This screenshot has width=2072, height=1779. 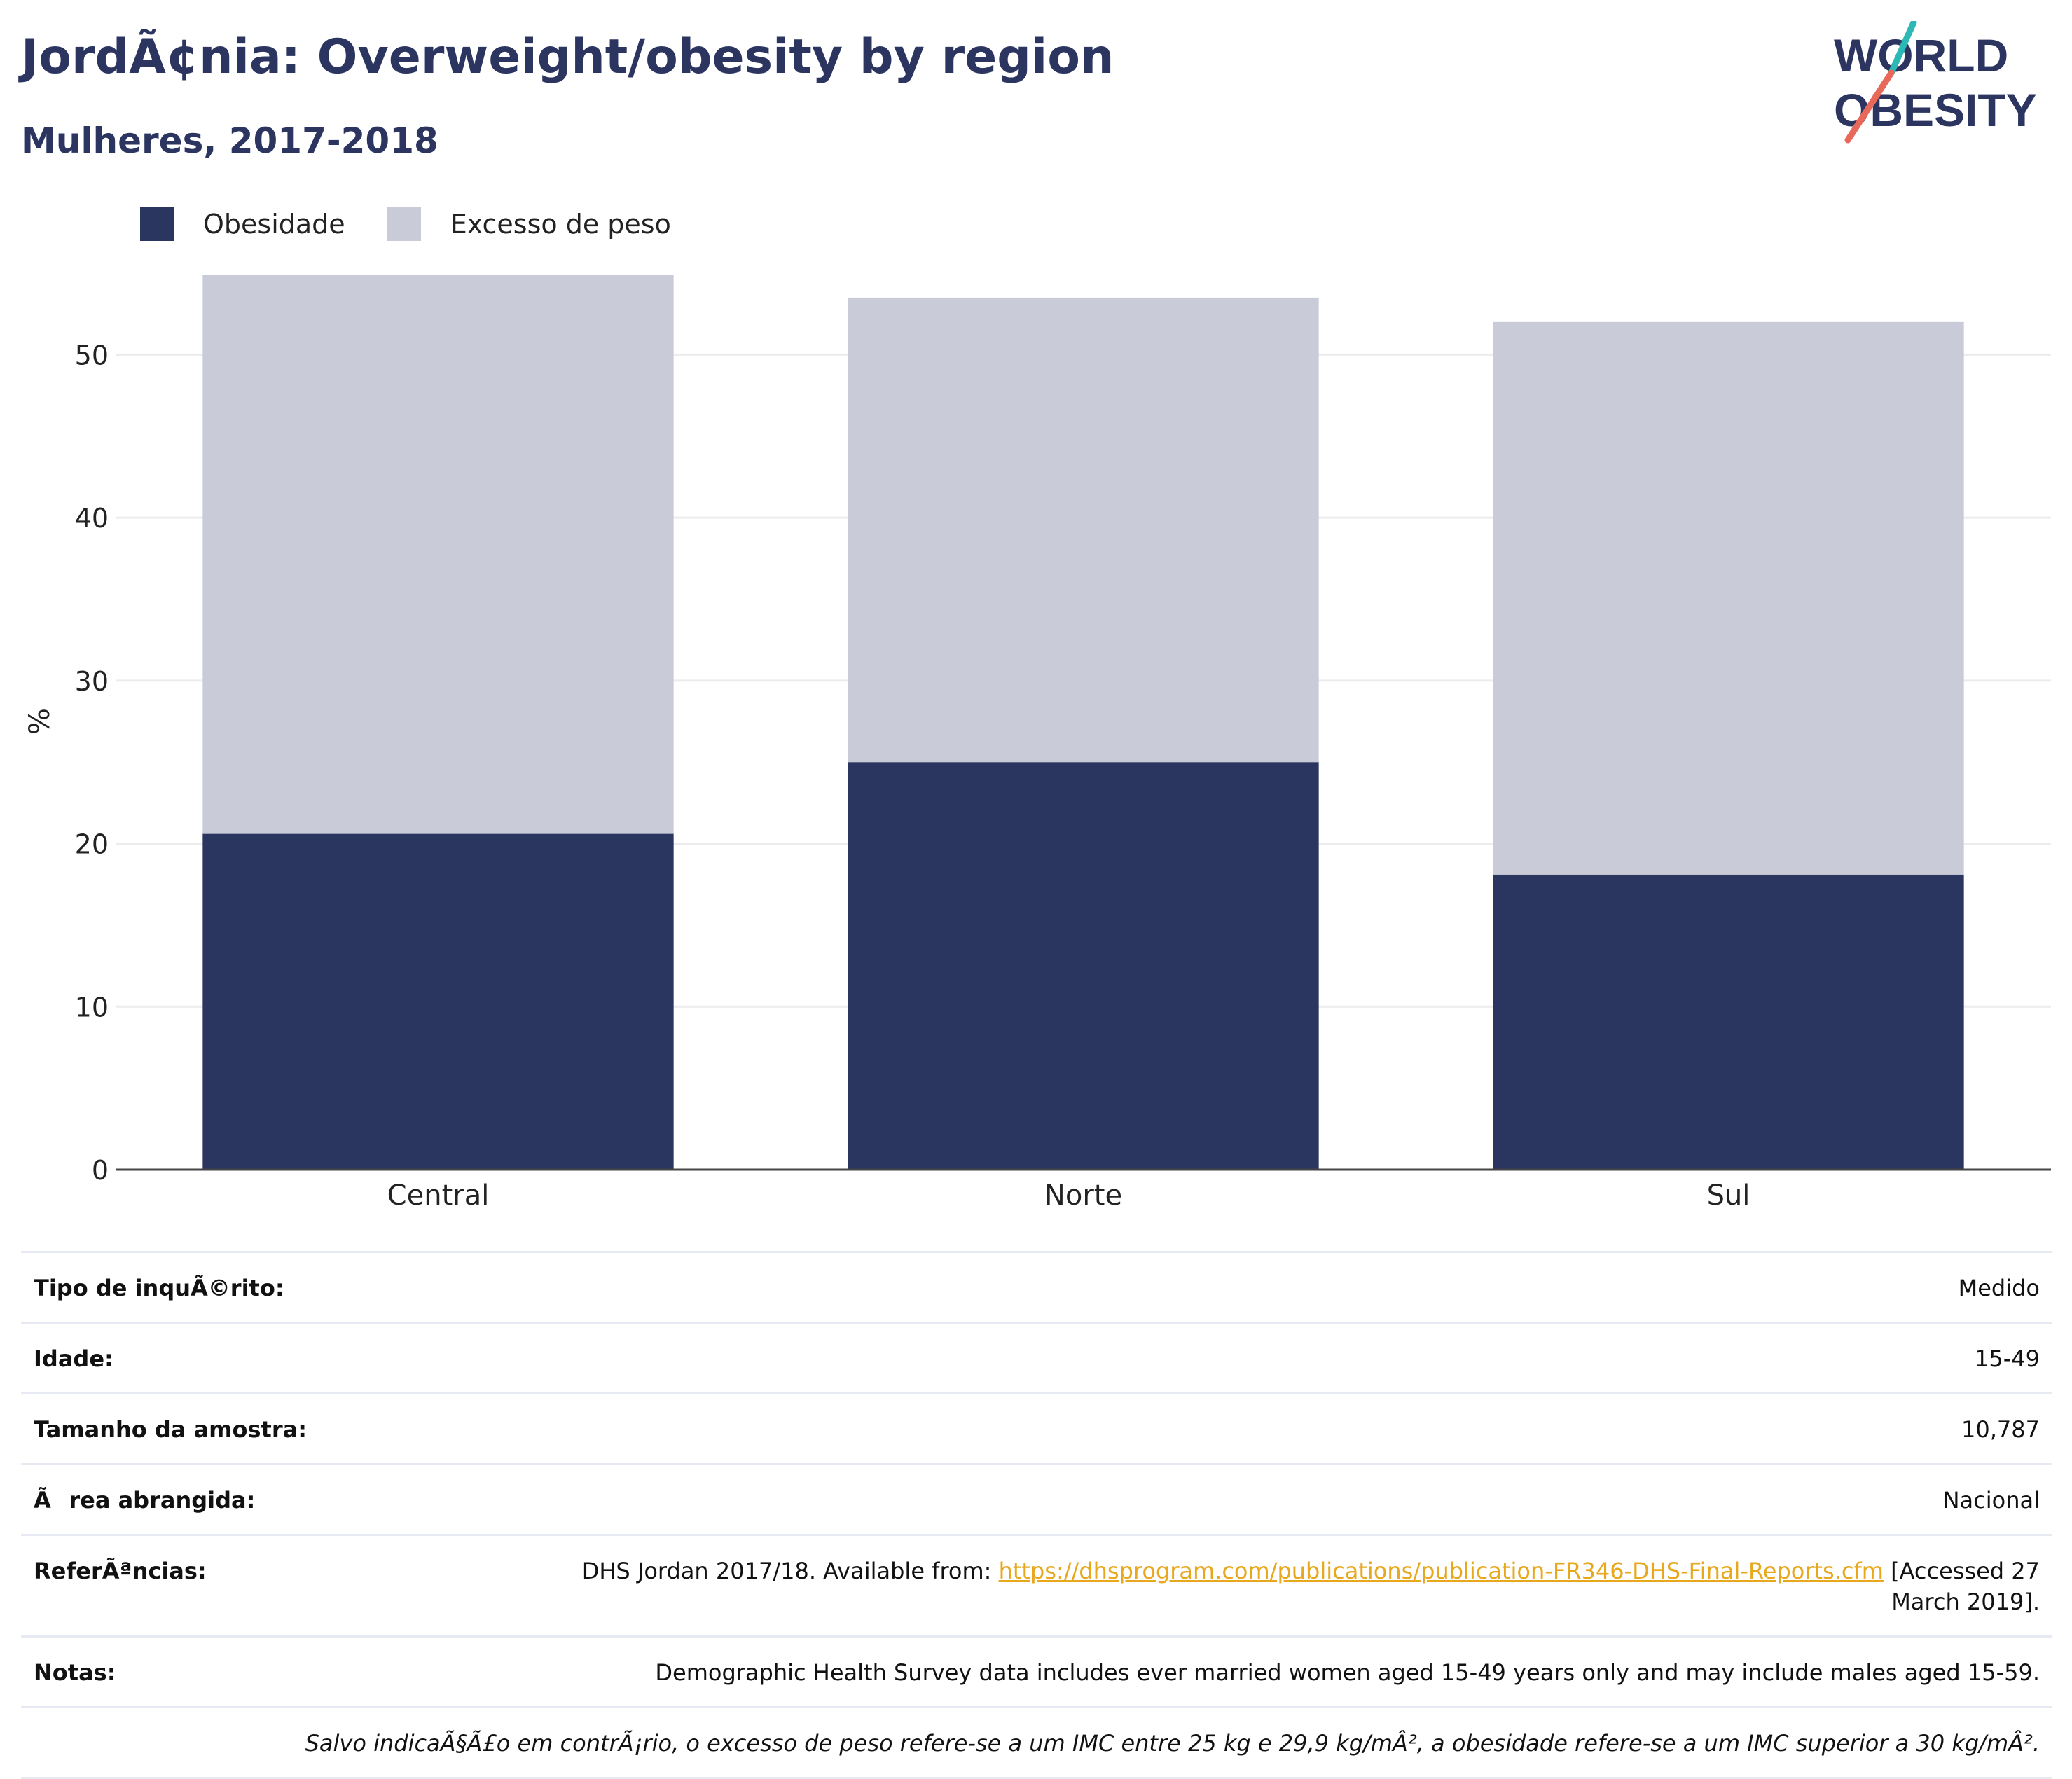 I want to click on x-tick-label: Central, so click(x=439, y=1196).